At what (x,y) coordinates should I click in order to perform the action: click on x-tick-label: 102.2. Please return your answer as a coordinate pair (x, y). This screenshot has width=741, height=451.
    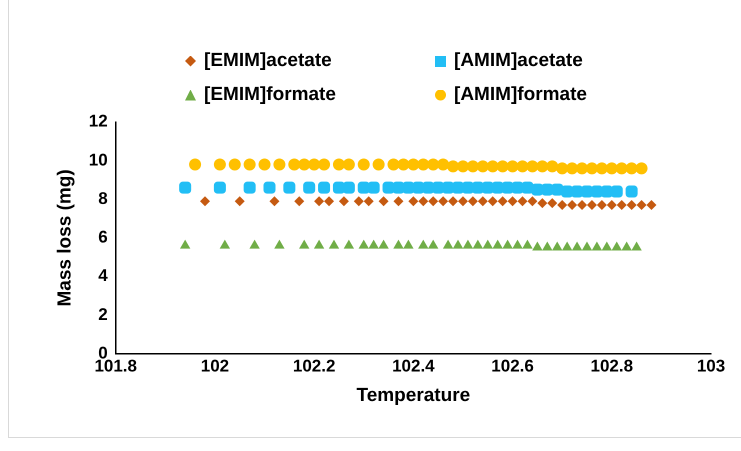
    Looking at the image, I should click on (314, 366).